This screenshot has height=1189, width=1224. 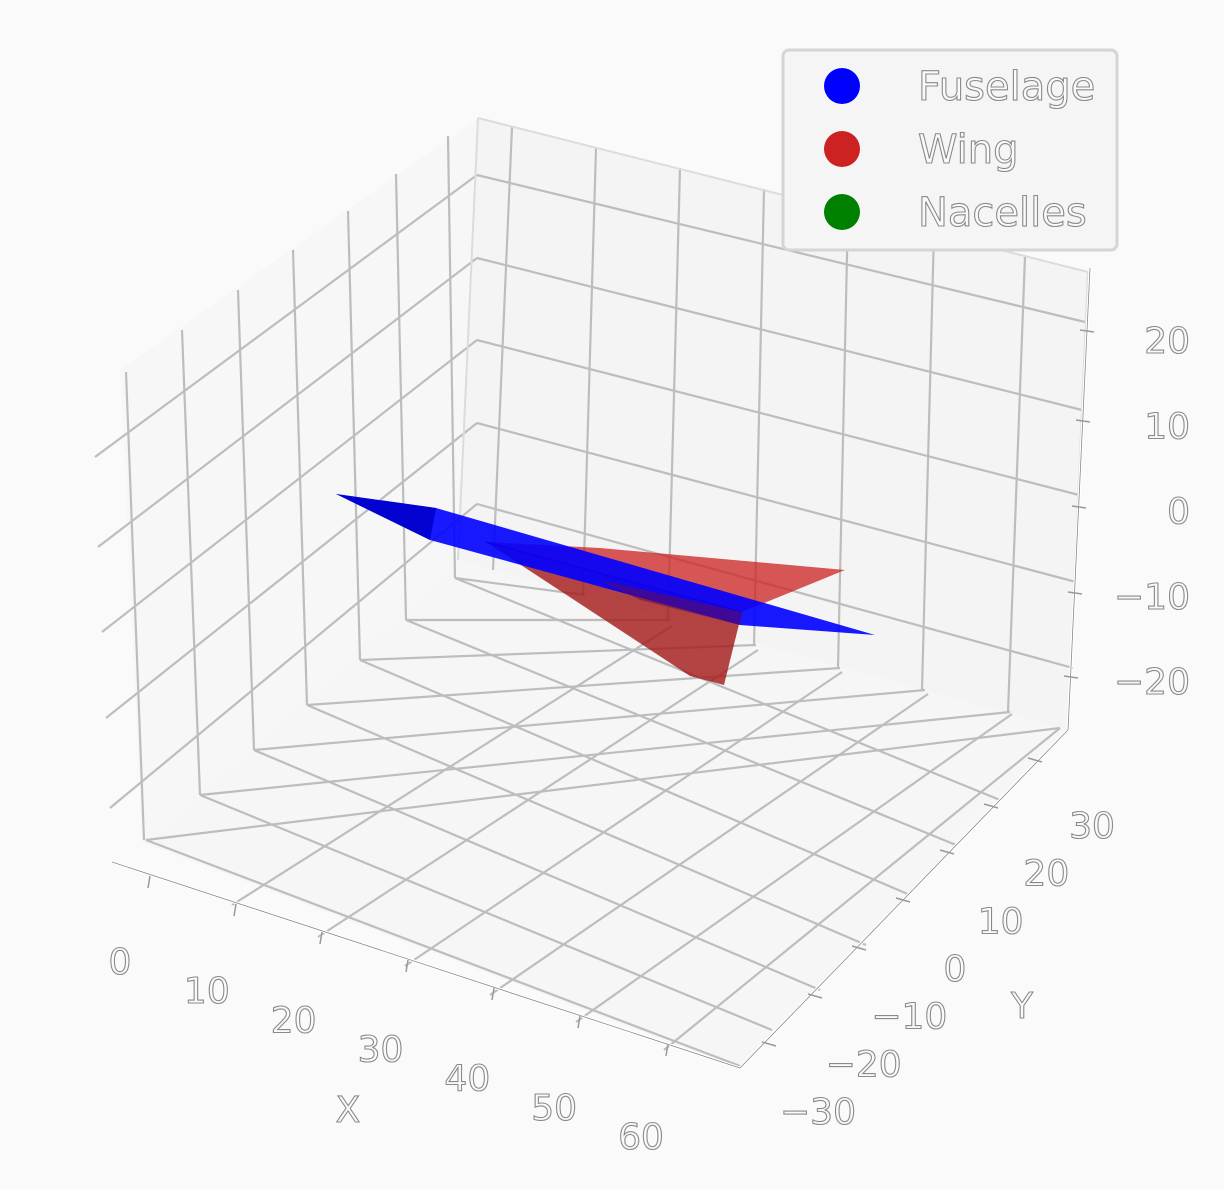 I want to click on y-tick-label: 20, so click(x=1046, y=874).